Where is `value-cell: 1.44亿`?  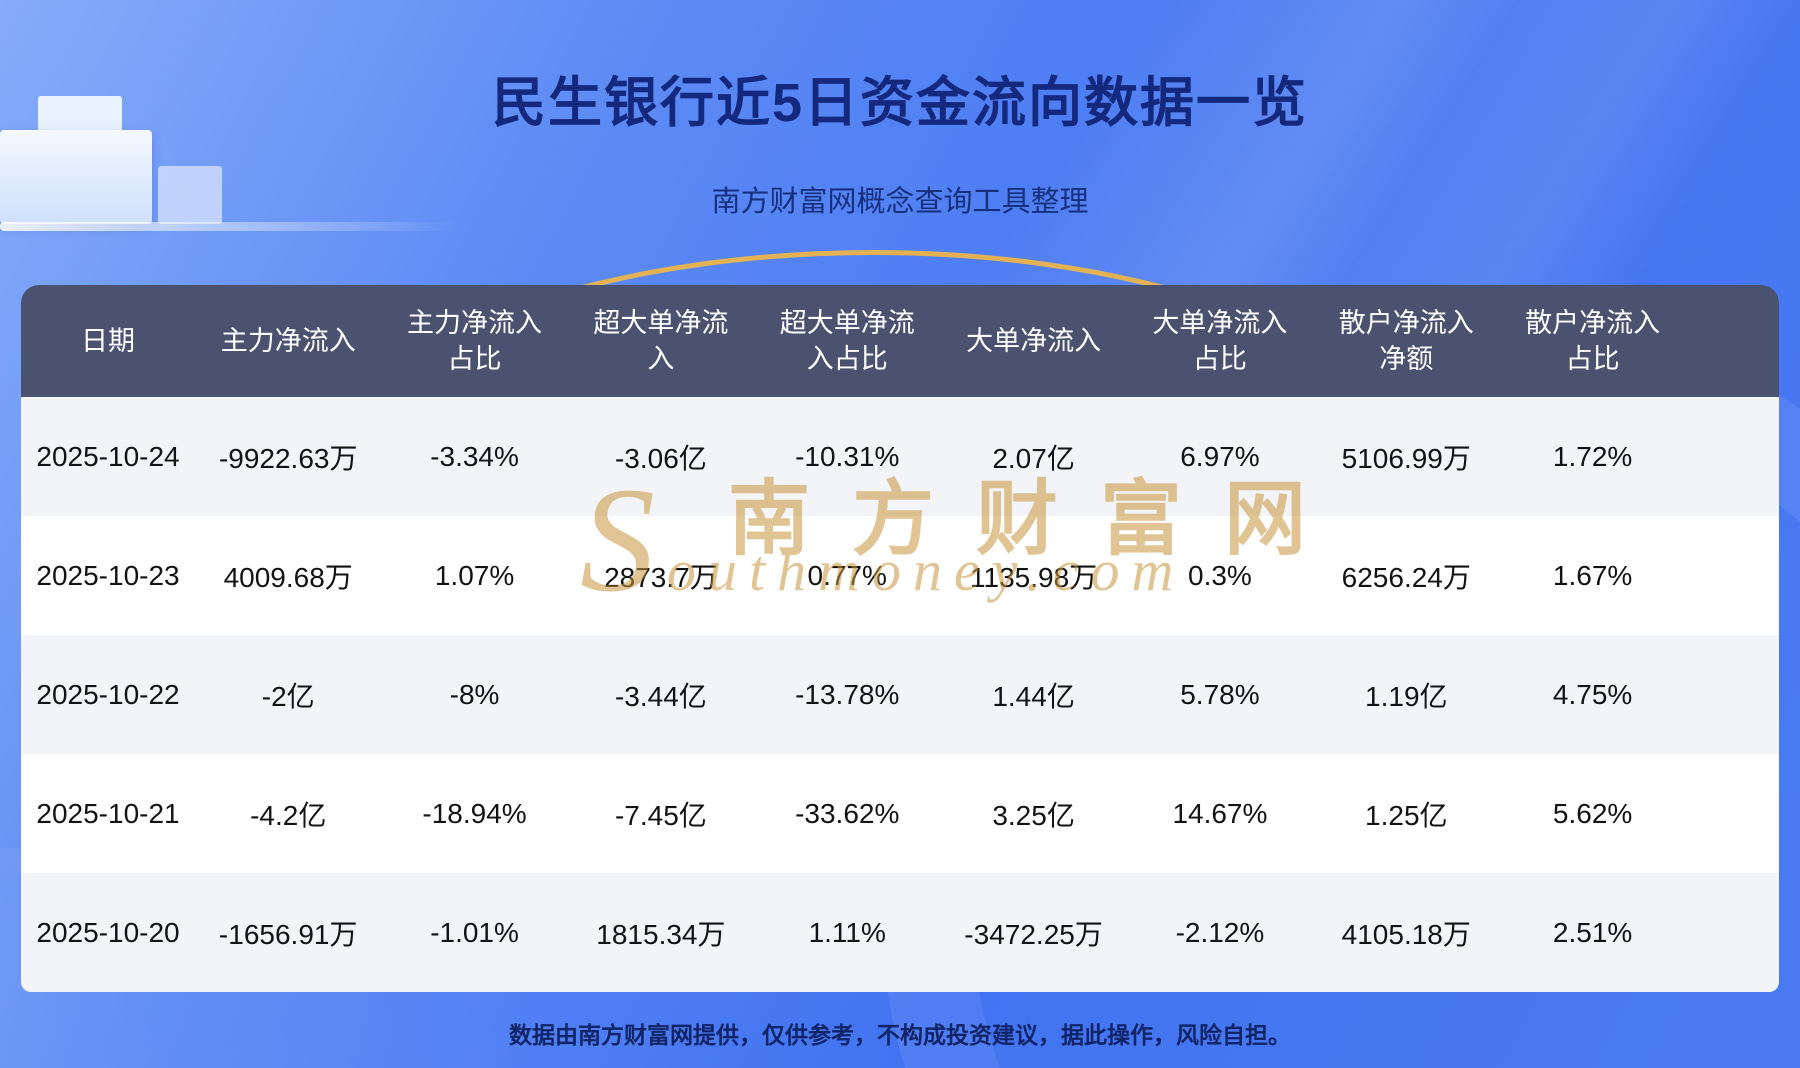
value-cell: 1.44亿 is located at coordinates (1033, 696).